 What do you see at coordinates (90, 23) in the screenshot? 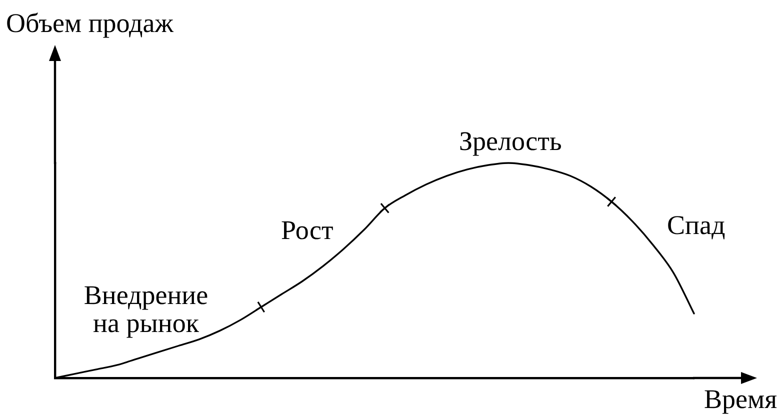
I see `y-axis-title: Объем продаж` at bounding box center [90, 23].